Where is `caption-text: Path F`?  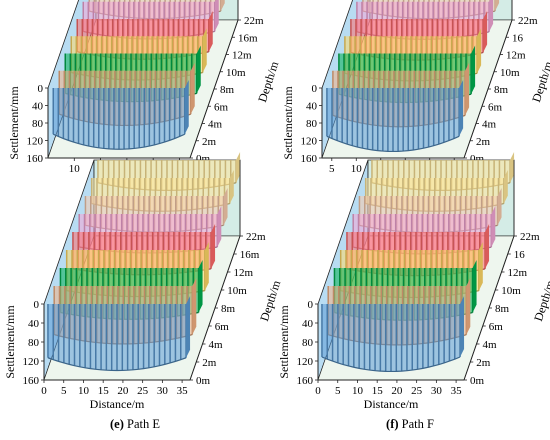 caption-text: Path F is located at coordinates (416, 424).